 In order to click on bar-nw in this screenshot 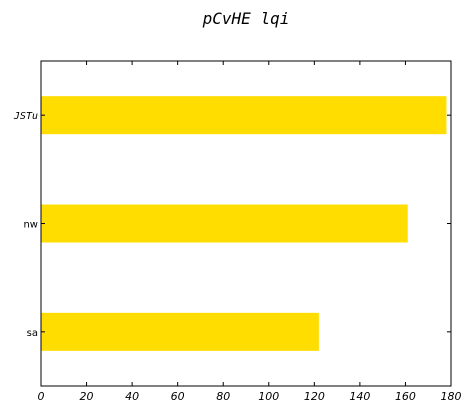, I will do `click(224, 223)`.